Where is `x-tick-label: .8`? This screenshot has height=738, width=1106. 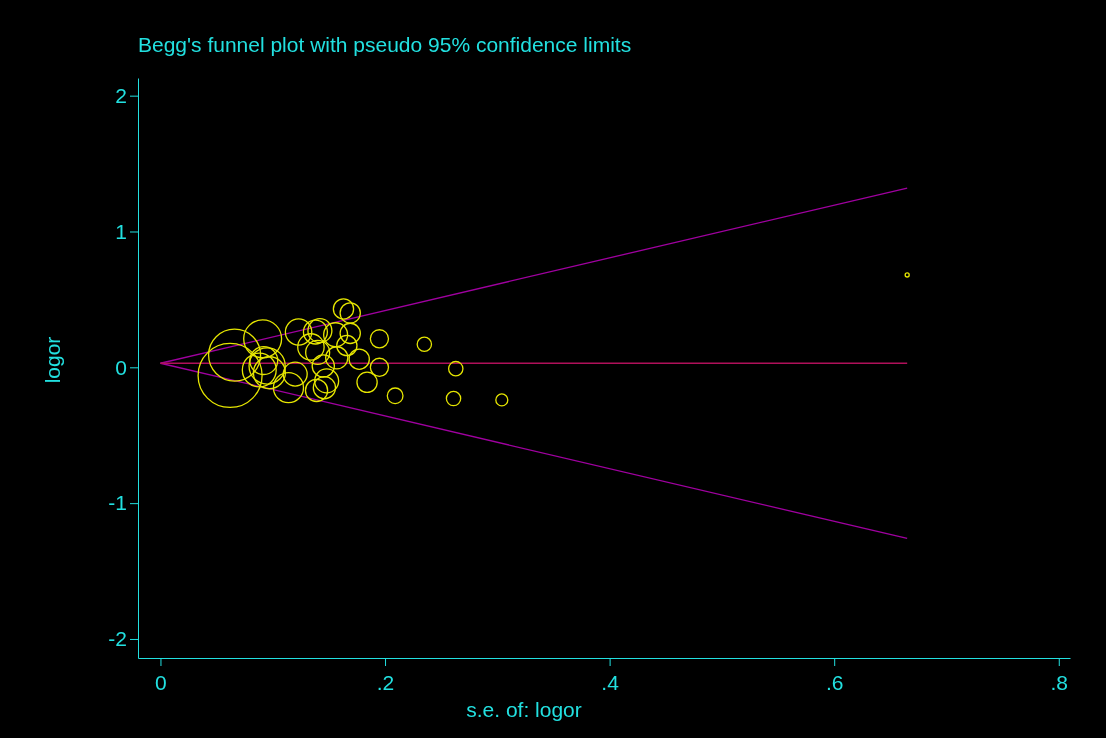 x-tick-label: .8 is located at coordinates (1059, 682).